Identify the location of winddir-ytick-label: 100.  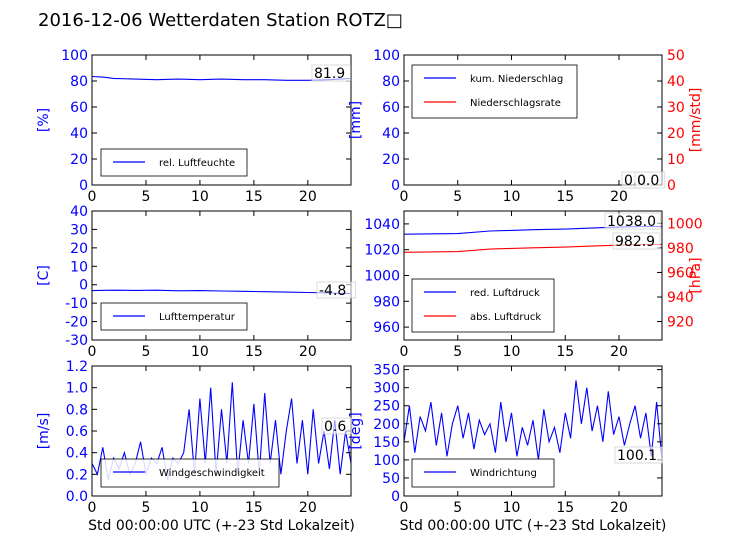
(386, 461).